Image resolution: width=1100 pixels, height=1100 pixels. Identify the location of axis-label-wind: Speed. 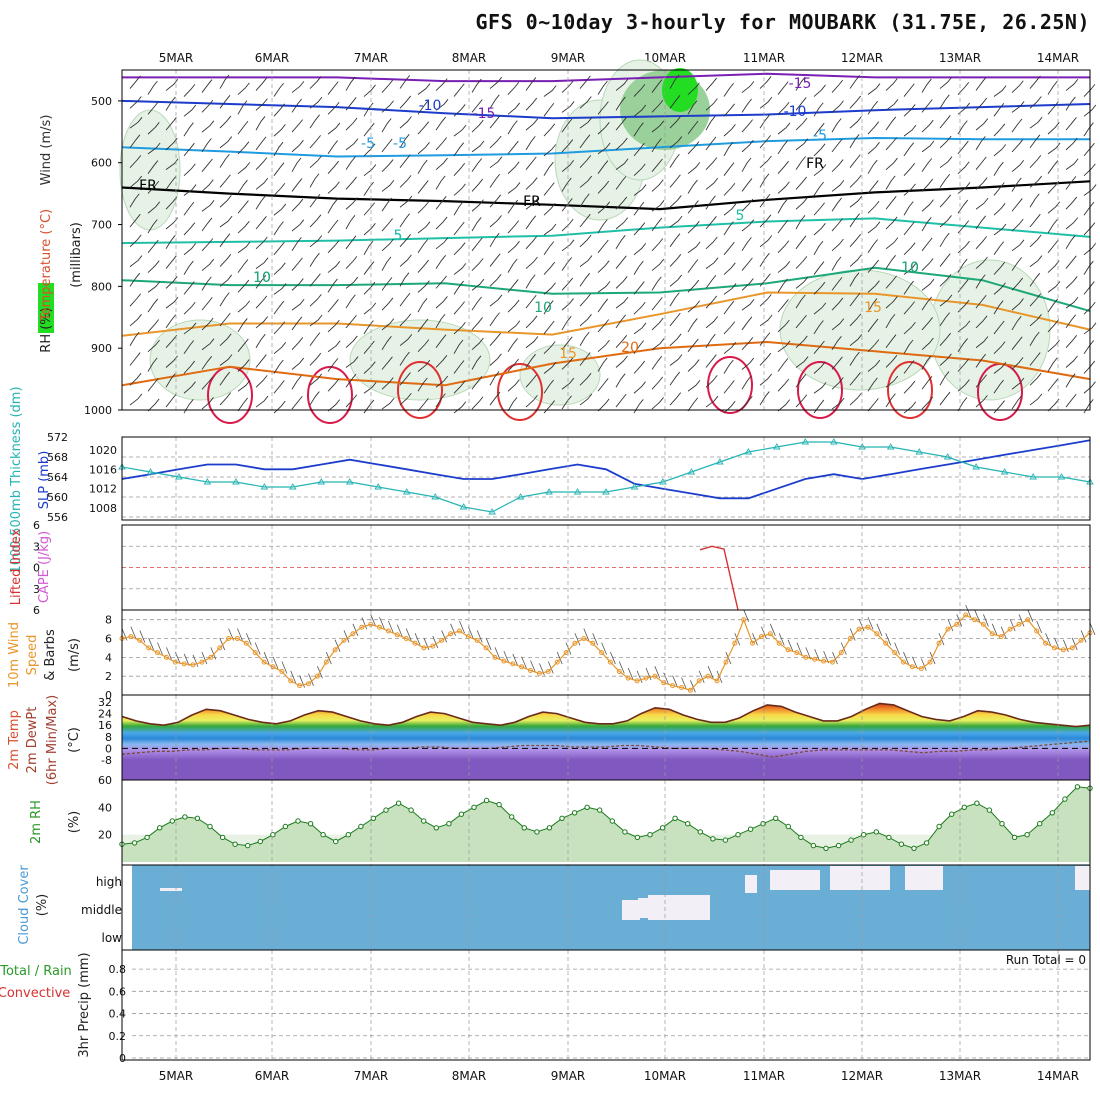
(32, 655).